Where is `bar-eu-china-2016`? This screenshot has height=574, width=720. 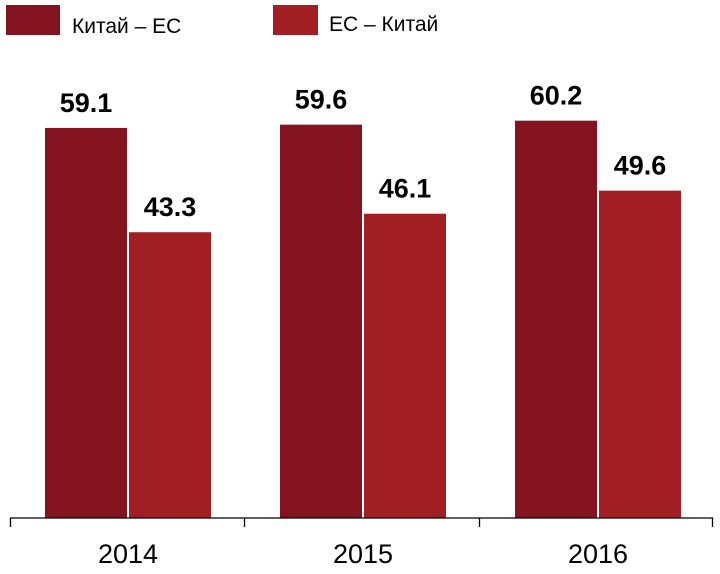
bar-eu-china-2016 is located at coordinates (640, 354).